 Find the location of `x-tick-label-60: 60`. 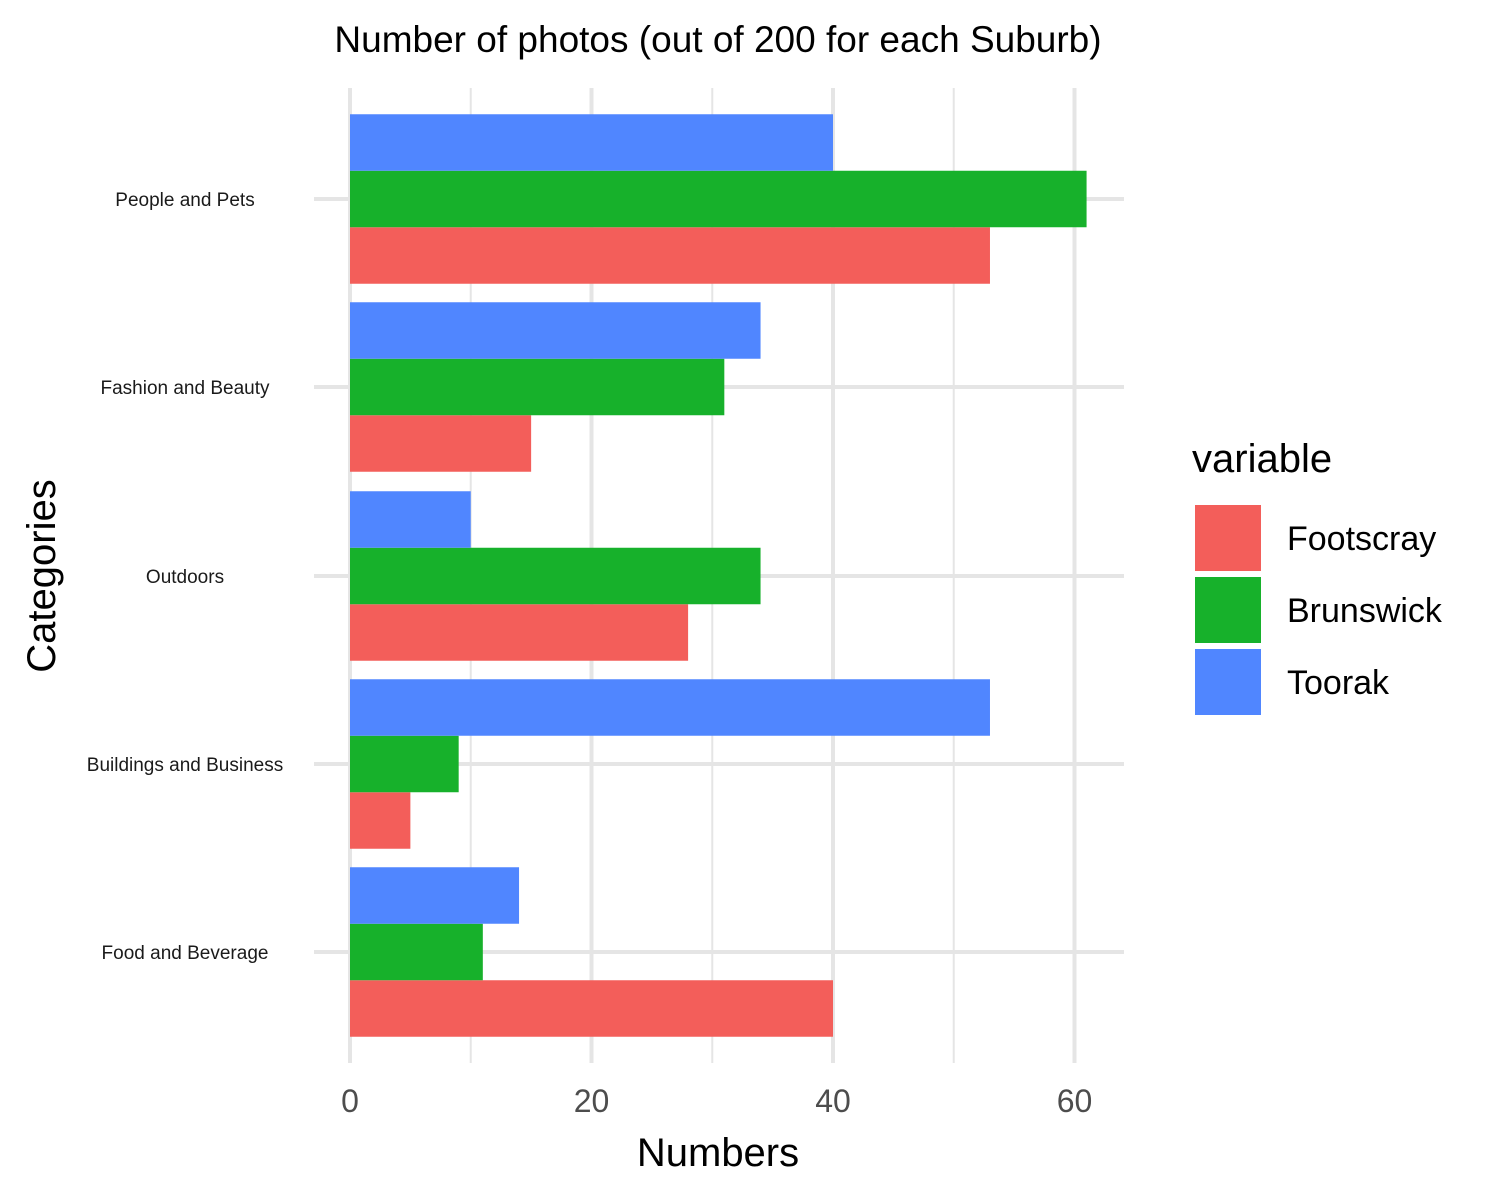

x-tick-label-60: 60 is located at coordinates (1075, 1101).